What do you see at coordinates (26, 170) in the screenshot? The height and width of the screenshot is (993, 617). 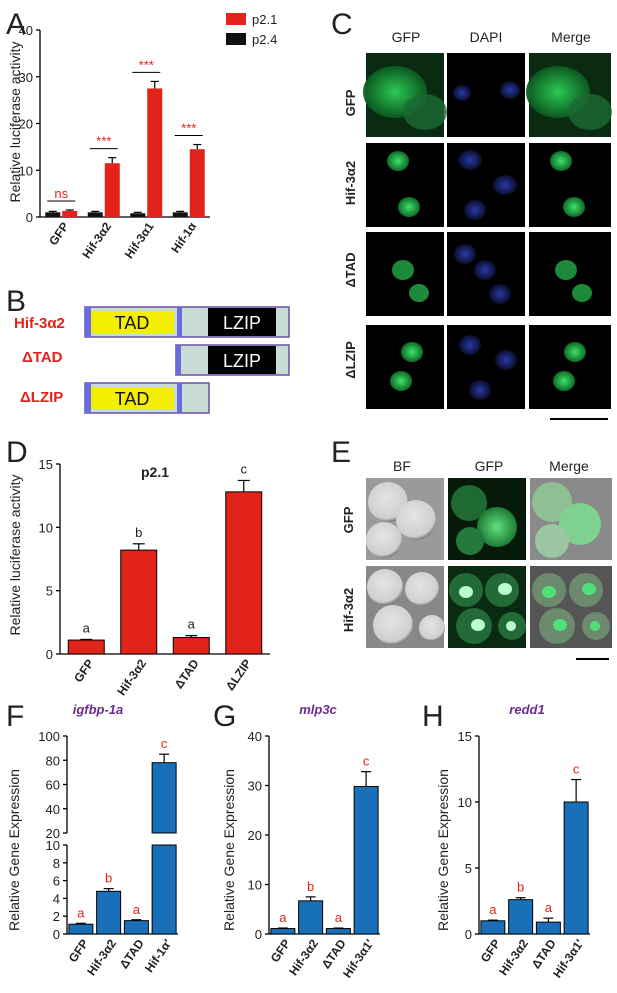 I see `chart-a-ytick-label: 10` at bounding box center [26, 170].